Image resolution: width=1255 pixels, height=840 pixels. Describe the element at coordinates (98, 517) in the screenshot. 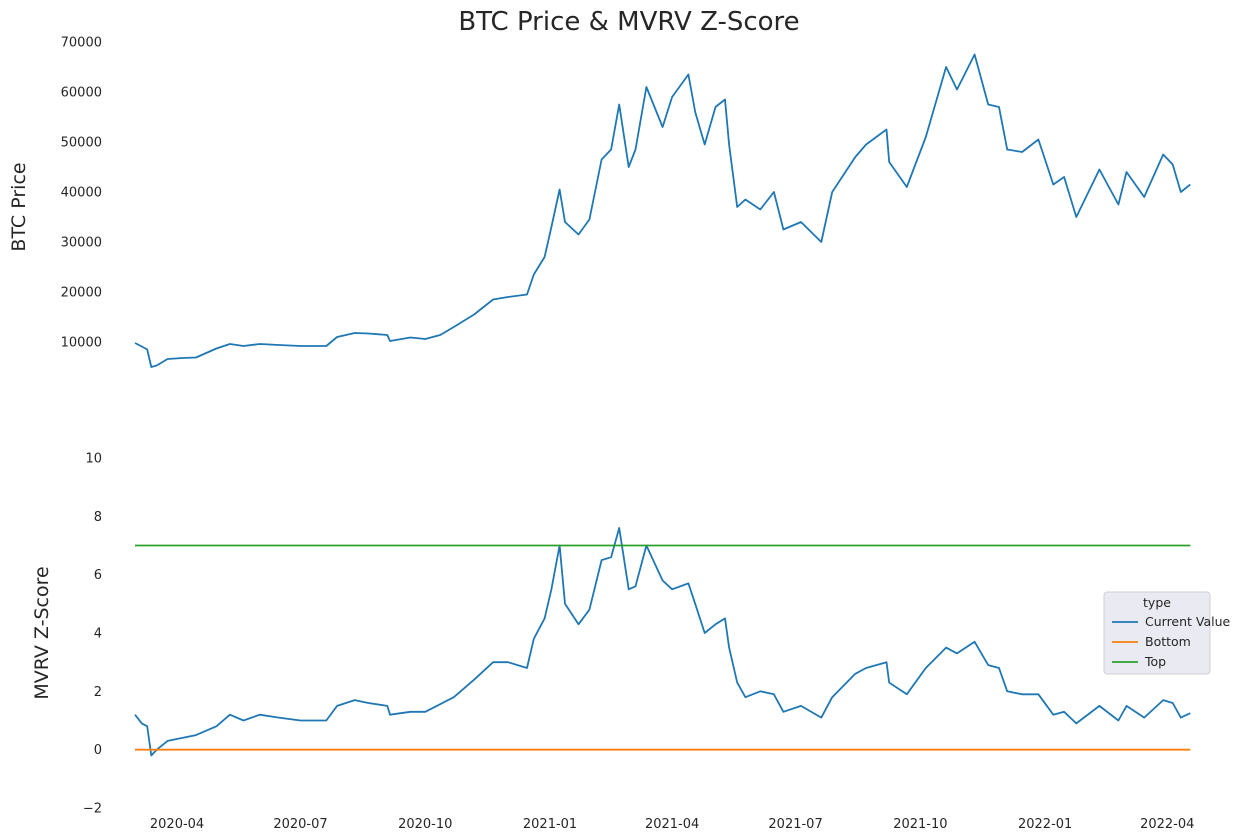

I see `ytick-label: 8` at that location.